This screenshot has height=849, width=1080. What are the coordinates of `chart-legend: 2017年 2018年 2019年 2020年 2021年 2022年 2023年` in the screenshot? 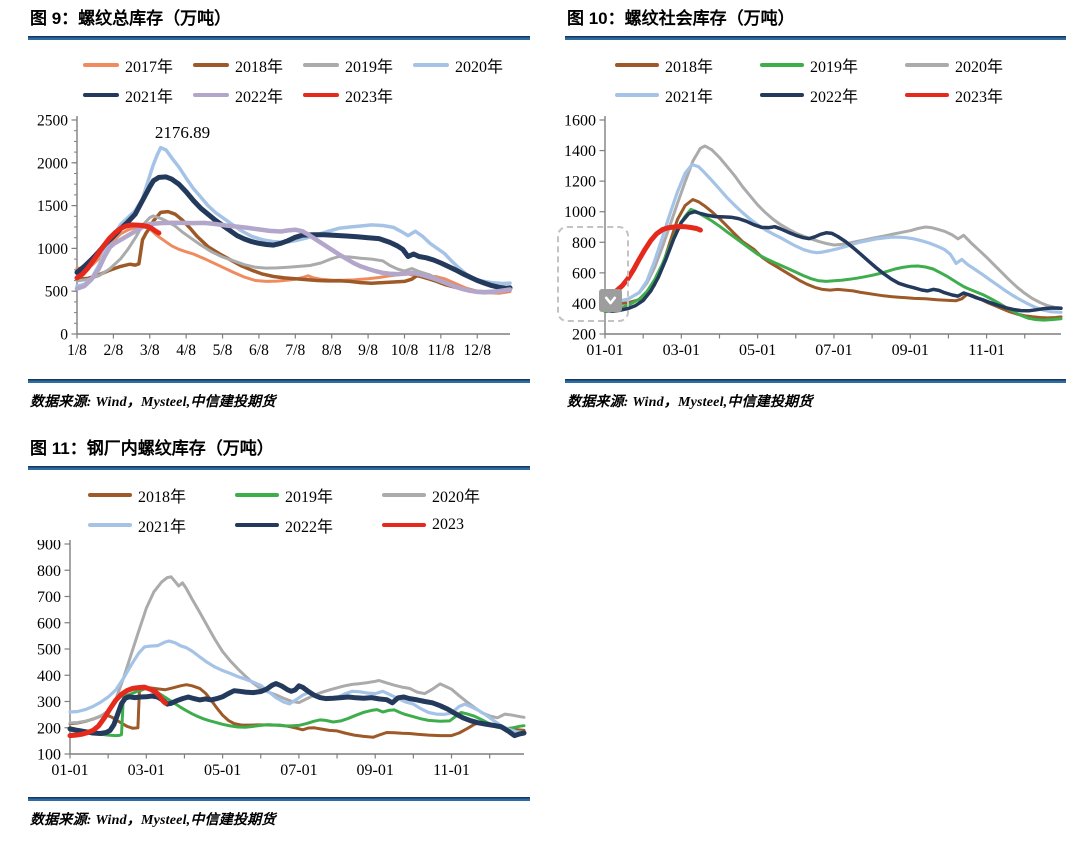 It's located at (279, 75).